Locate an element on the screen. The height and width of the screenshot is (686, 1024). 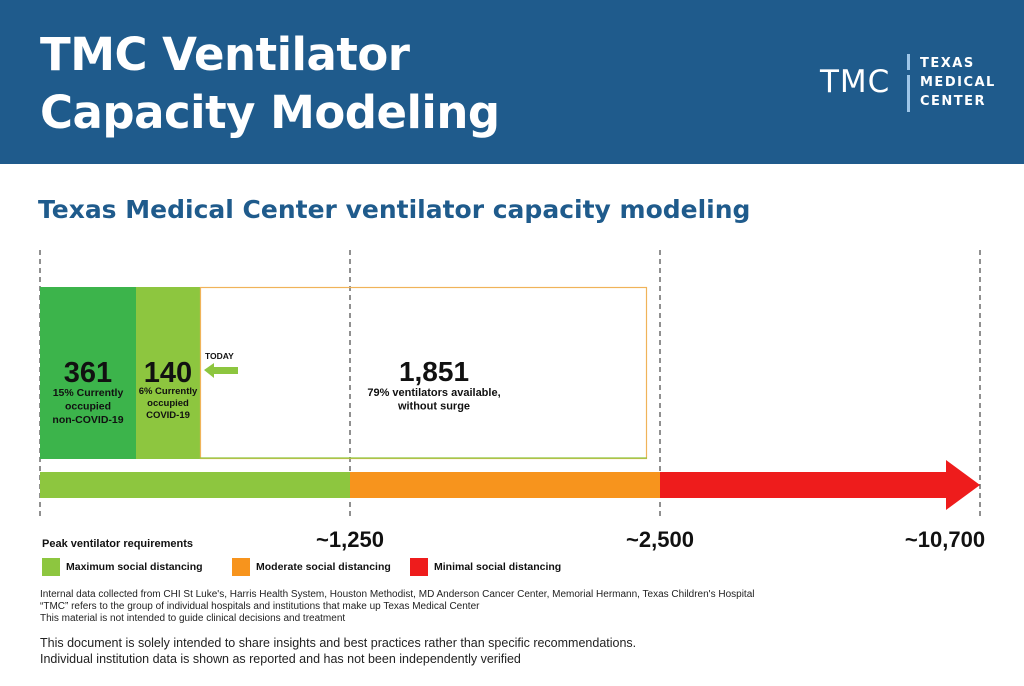
today-arrow-icon is located at coordinates (221, 370).